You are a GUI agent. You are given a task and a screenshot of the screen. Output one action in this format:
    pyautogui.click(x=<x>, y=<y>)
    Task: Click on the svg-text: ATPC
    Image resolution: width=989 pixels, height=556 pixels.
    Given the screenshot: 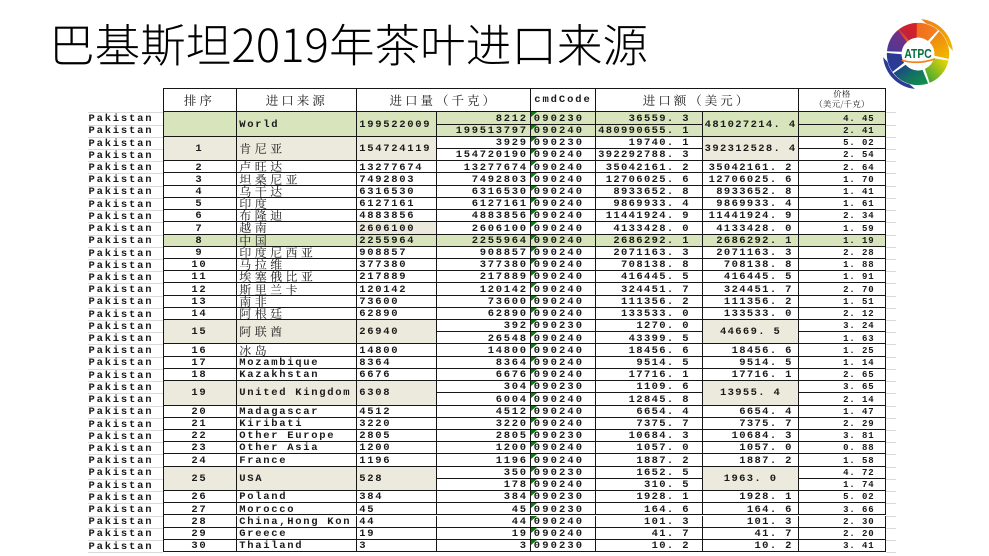 What is the action you would take?
    pyautogui.click(x=918, y=53)
    